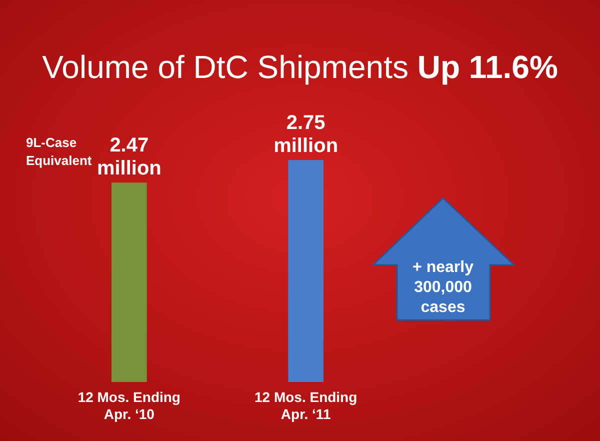 The image size is (600, 441). Describe the element at coordinates (306, 405) in the screenshot. I see `x-tick-label: 12 Mos. Ending Apr. ‘11` at that location.